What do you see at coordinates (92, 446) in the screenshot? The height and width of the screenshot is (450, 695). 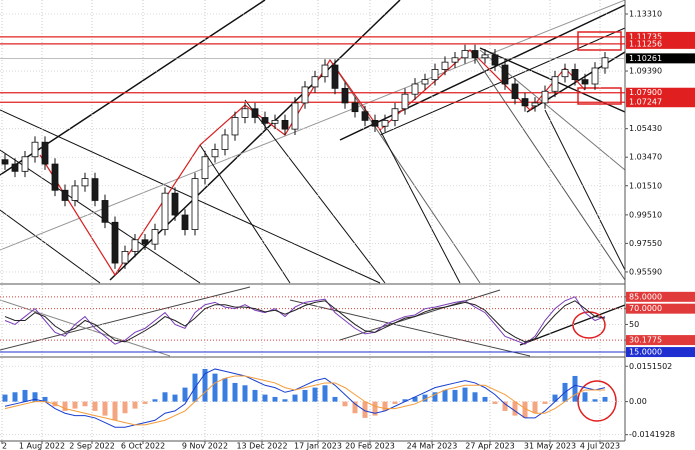 I see `x-tick-label: 2 Sep 2022` at bounding box center [92, 446].